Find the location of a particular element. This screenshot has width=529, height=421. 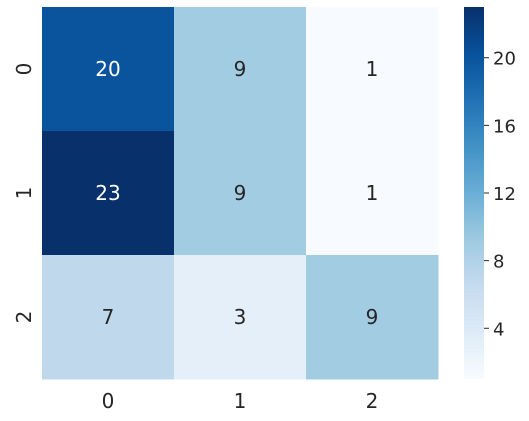

colorbar-tick-label: 16 is located at coordinates (504, 126).